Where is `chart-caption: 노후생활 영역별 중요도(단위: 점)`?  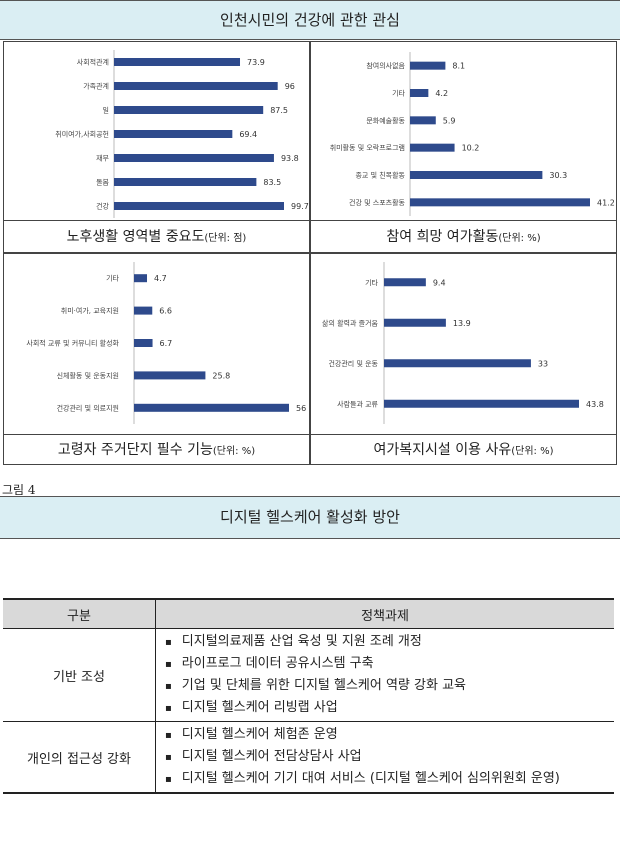
chart-caption: 노후생활 영역별 중요도(단위: 점) is located at coordinates (156, 236).